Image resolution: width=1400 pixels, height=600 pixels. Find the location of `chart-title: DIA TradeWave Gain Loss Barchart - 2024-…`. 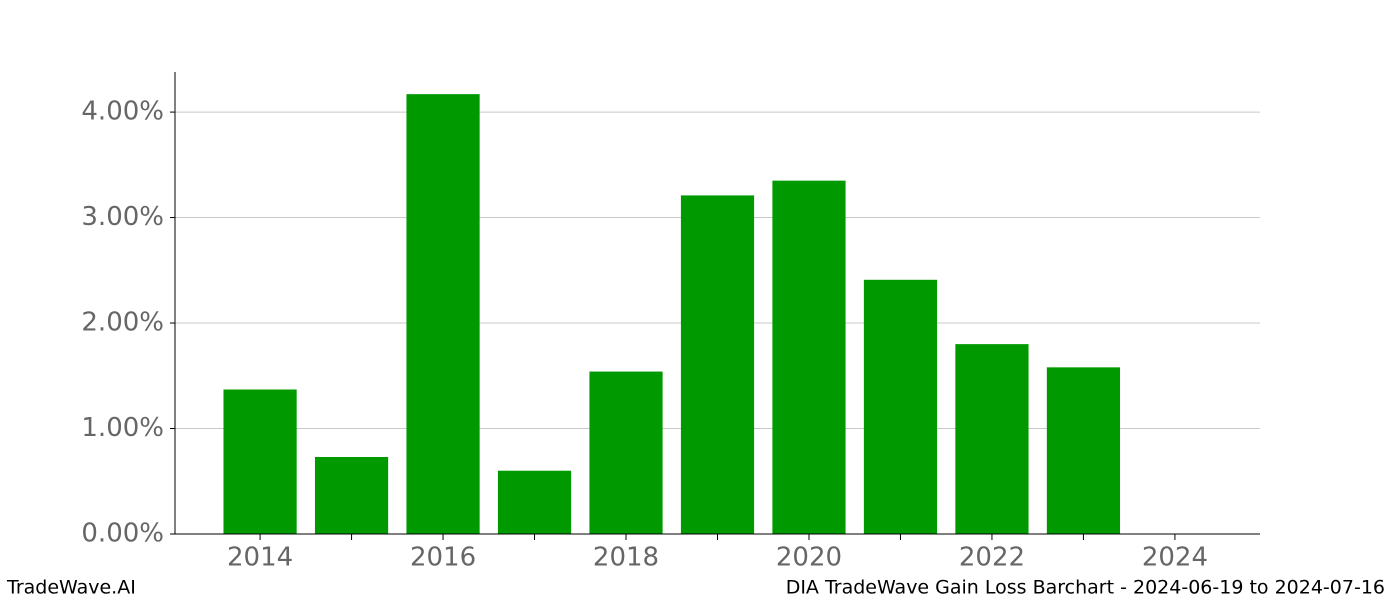

chart-title: DIA TradeWave Gain Loss Barchart - 2024-… is located at coordinates (1085, 588).